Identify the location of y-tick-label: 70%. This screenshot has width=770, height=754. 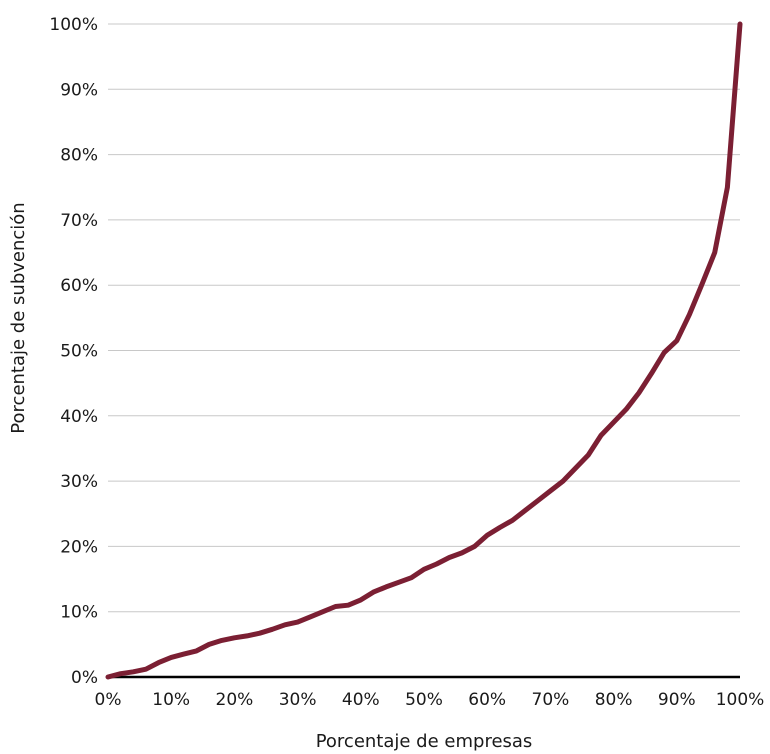
(79, 221).